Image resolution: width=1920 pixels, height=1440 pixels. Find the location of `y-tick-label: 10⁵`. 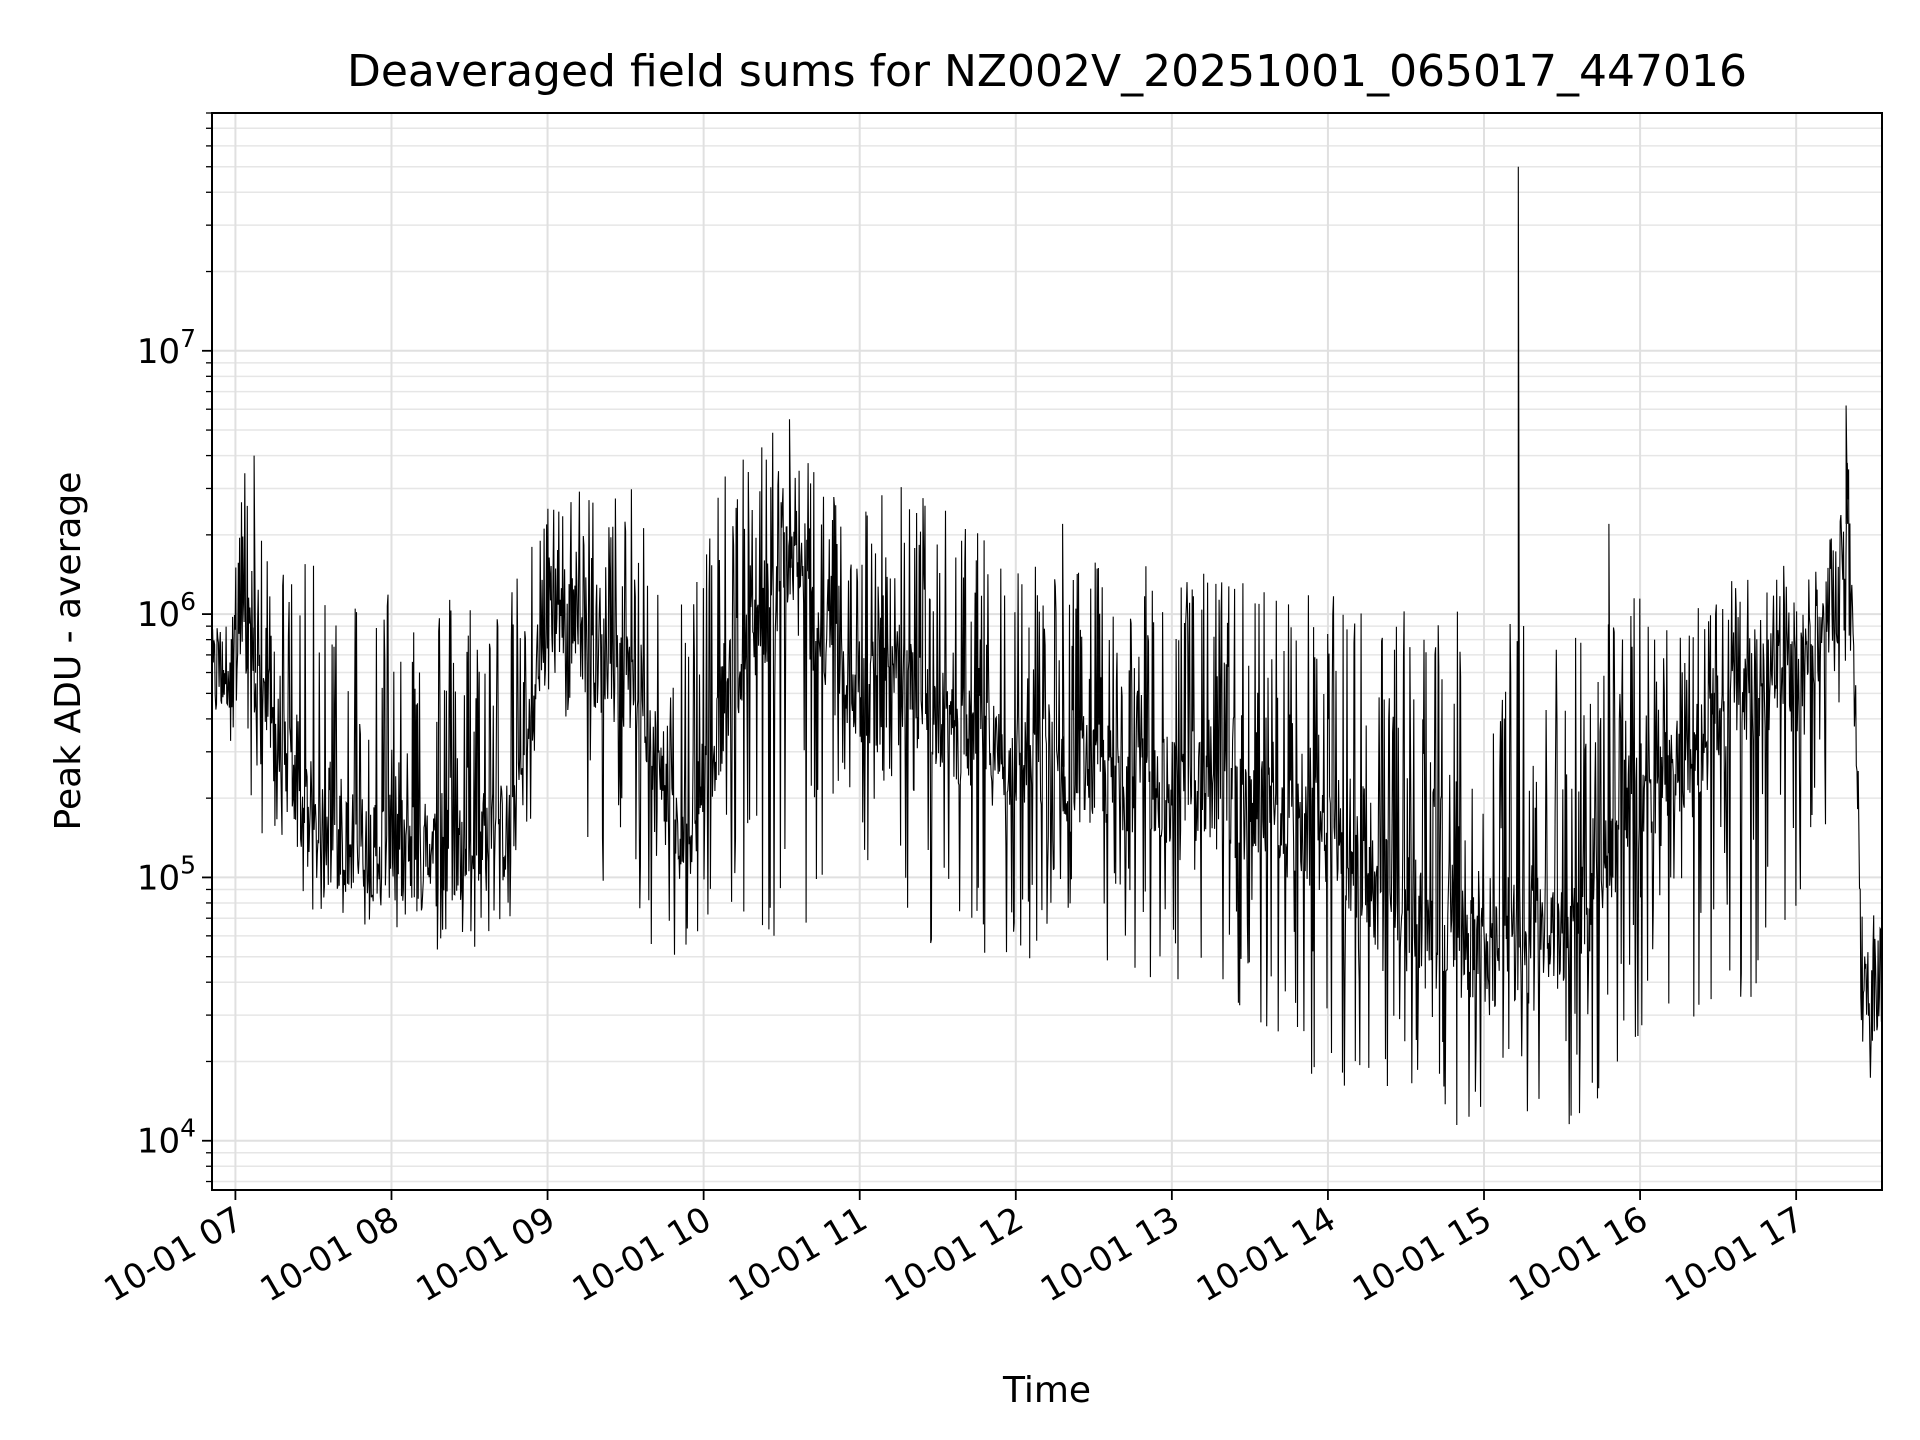

y-tick-label: 10⁵ is located at coordinates (166, 874).